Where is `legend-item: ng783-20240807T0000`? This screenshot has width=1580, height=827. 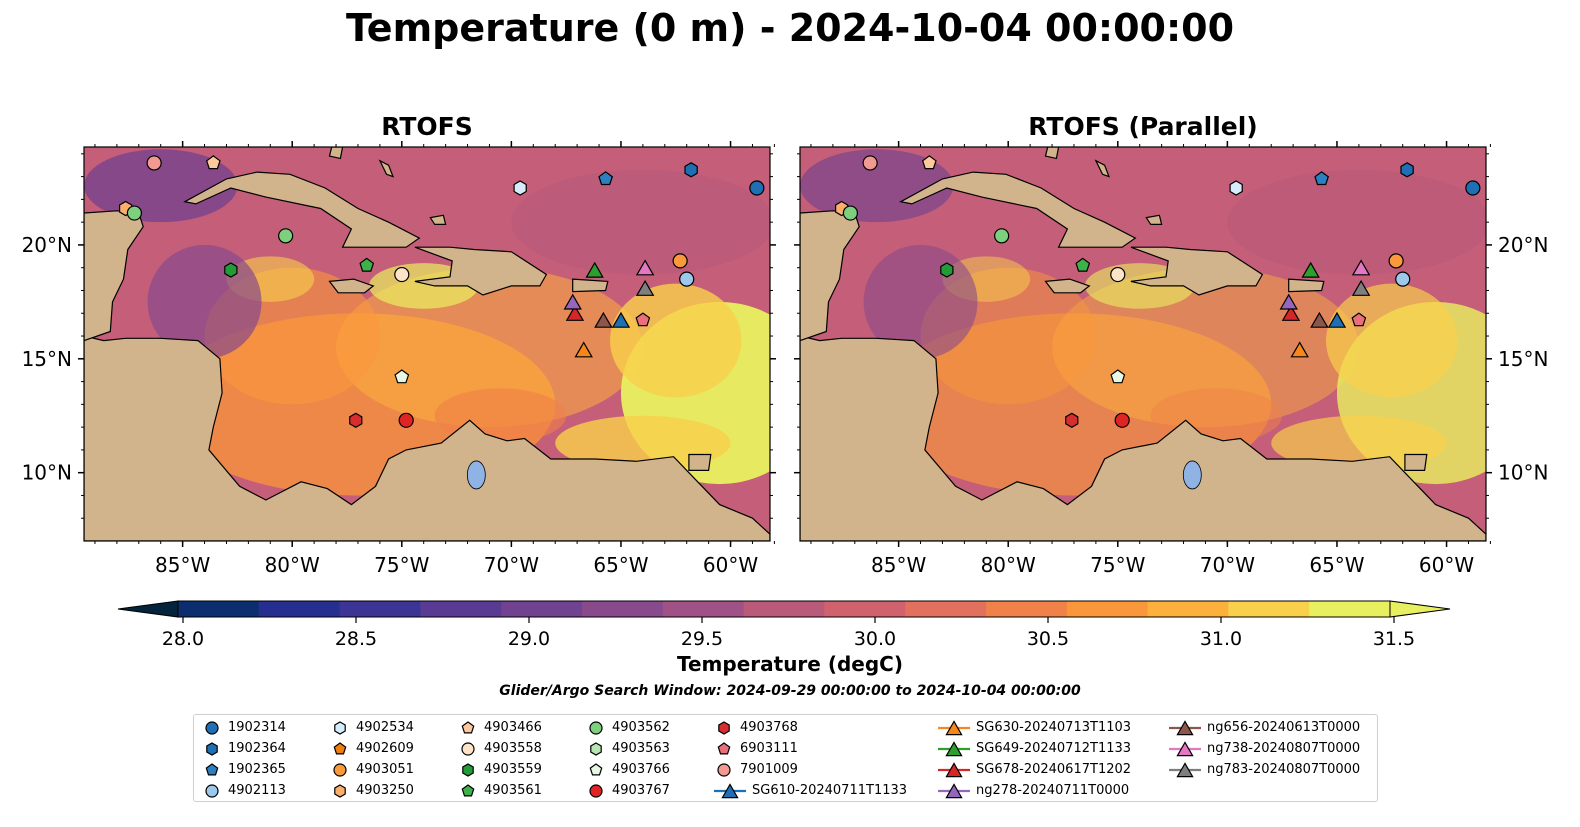
legend-item: ng783-20240807T0000 is located at coordinates (1264, 769).